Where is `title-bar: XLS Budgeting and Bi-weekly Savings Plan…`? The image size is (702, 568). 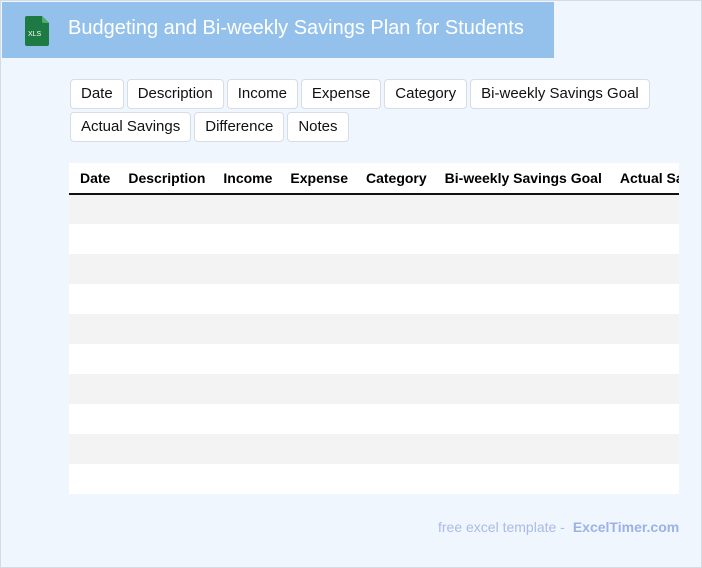 title-bar: XLS Budgeting and Bi-weekly Savings Plan… is located at coordinates (278, 30).